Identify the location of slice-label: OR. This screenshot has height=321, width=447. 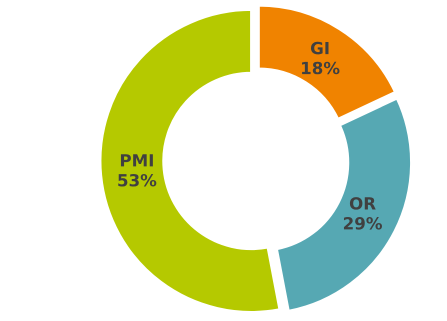
(363, 203).